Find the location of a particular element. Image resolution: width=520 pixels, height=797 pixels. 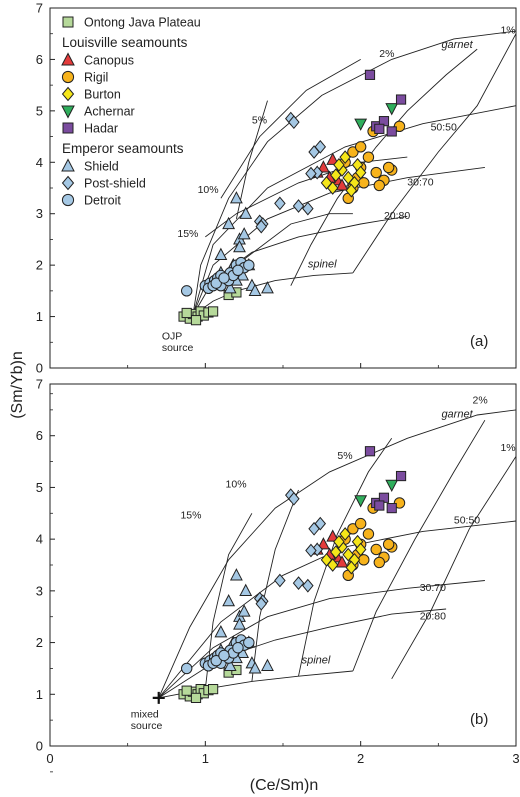

legend-marker-postshield is located at coordinates (68, 183).